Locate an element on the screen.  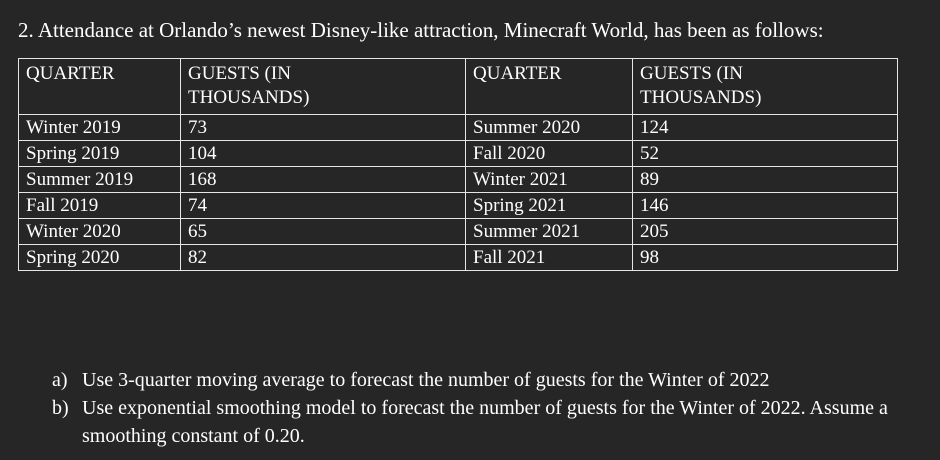
cell-guests: 65 is located at coordinates (323, 231).